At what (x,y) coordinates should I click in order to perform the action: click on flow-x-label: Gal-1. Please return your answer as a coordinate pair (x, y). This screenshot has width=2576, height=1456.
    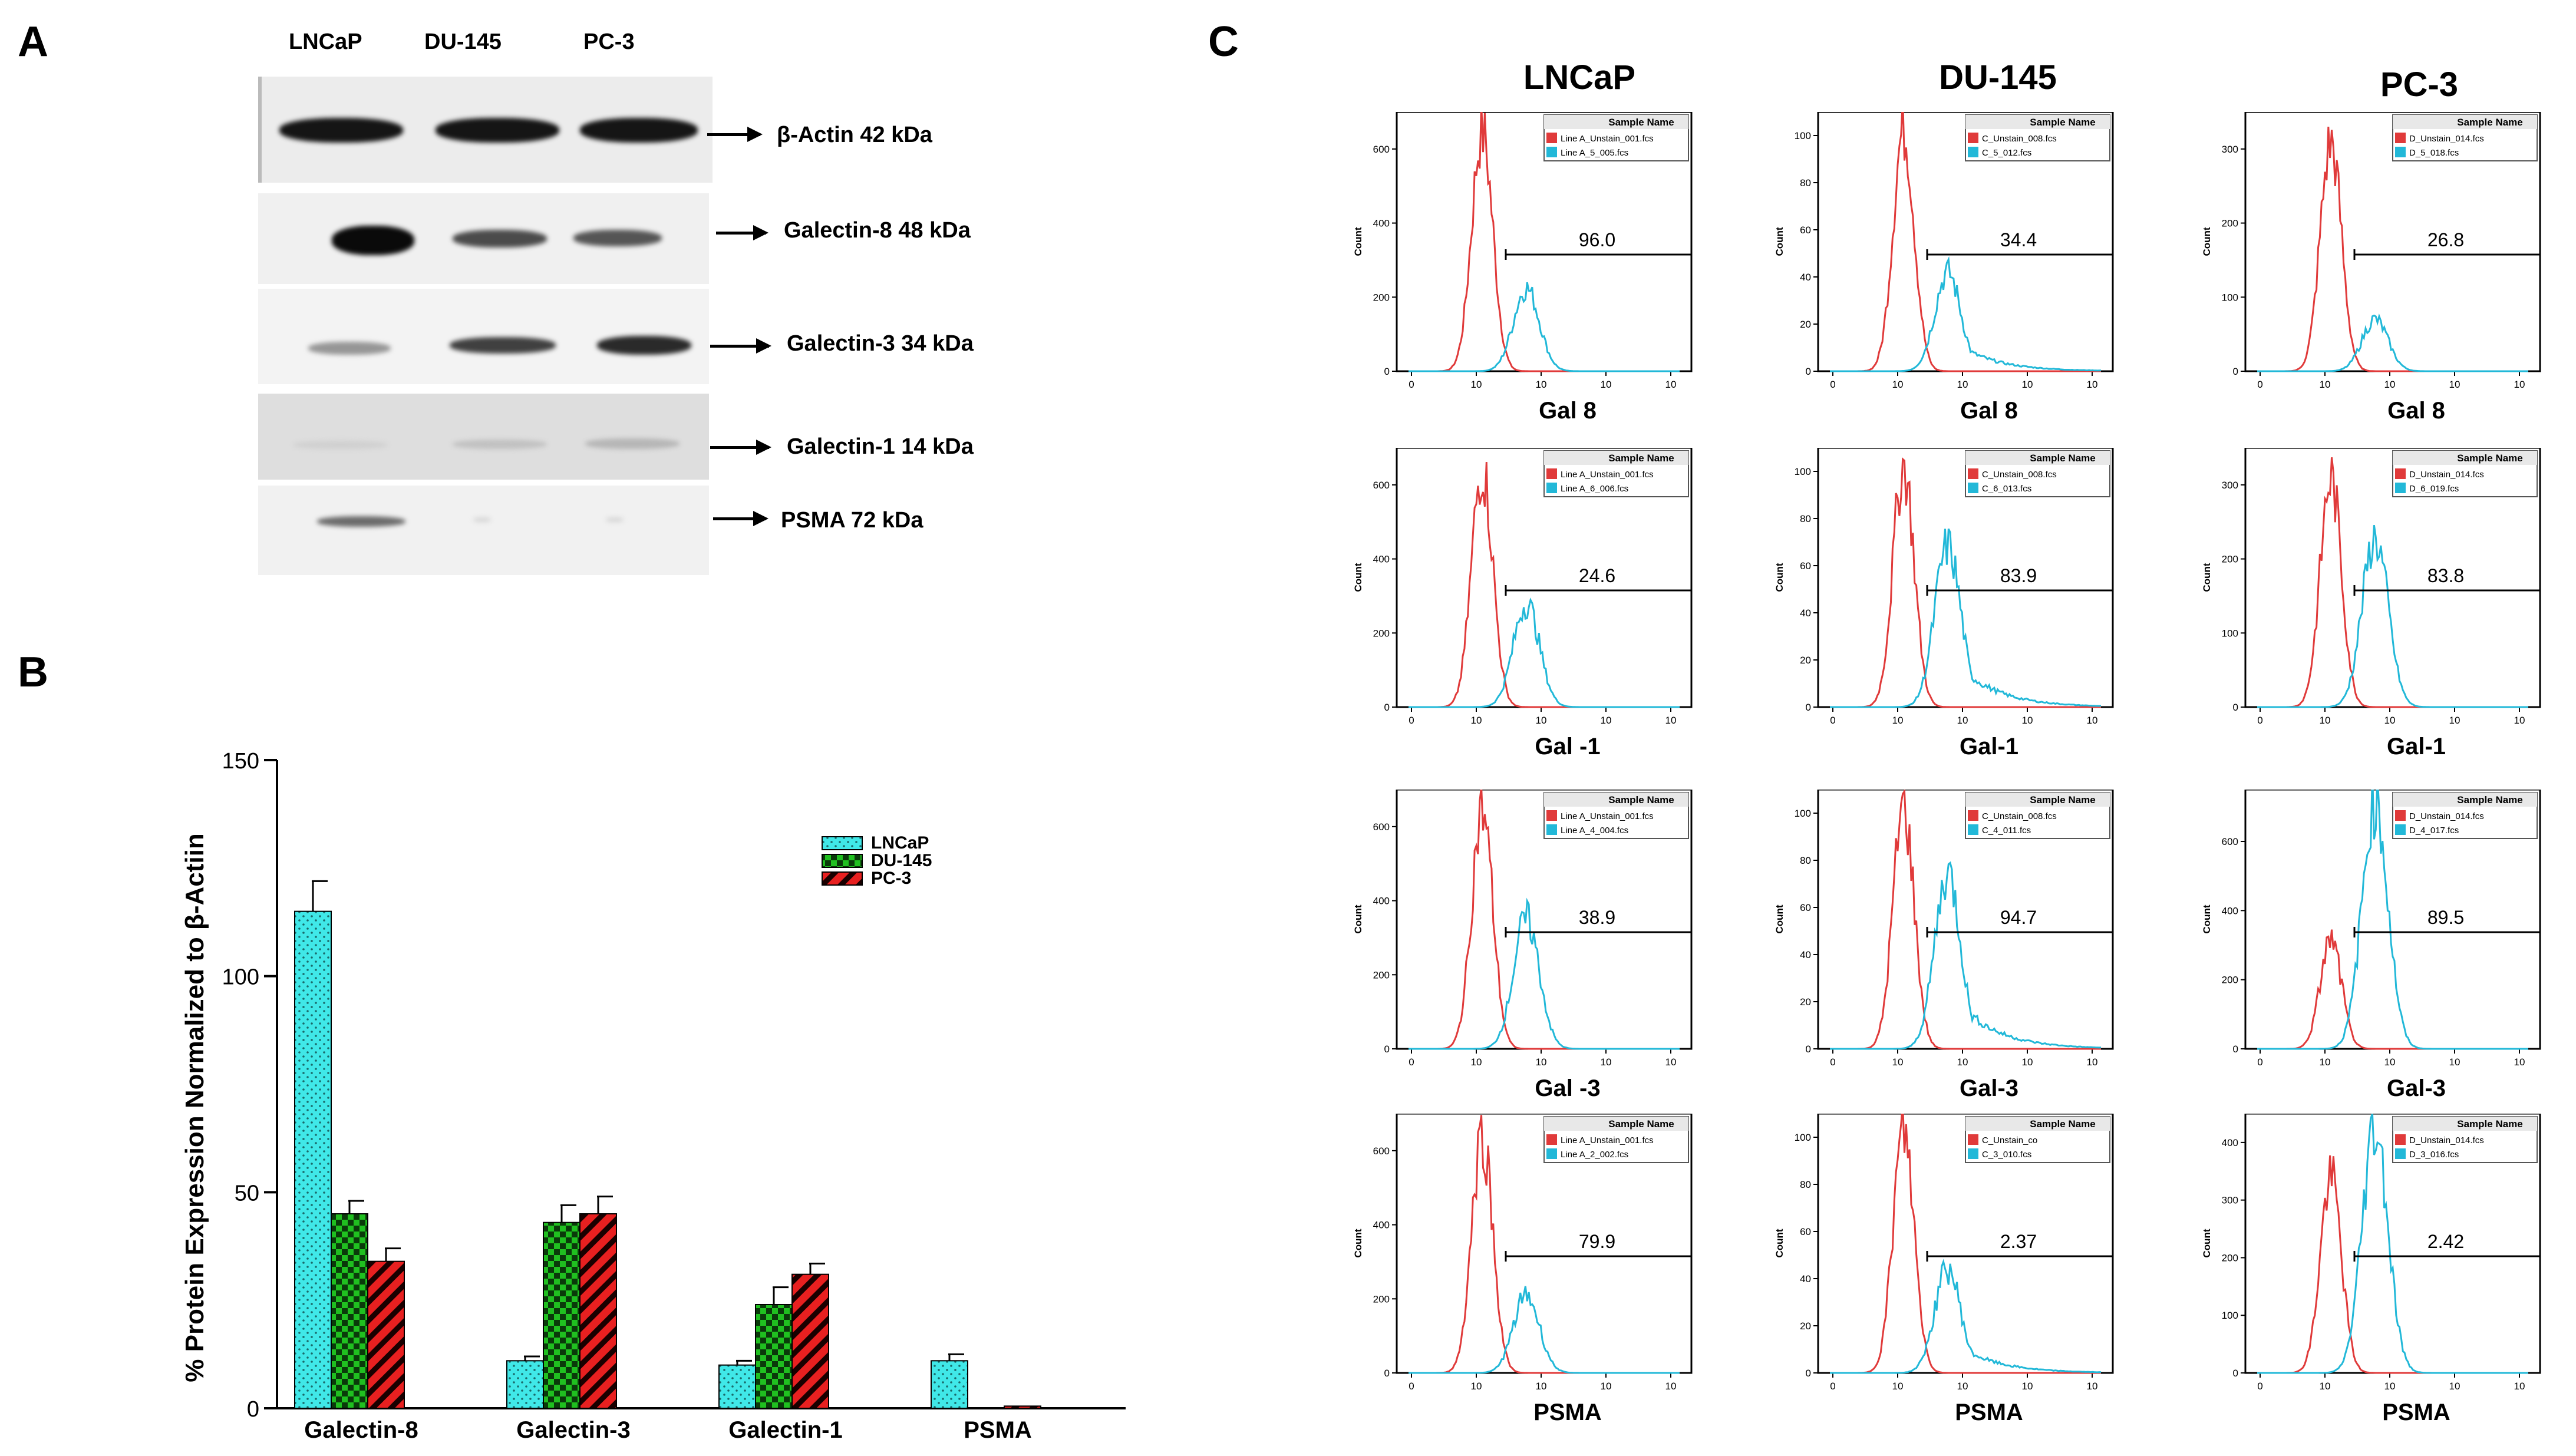
    Looking at the image, I should click on (2417, 747).